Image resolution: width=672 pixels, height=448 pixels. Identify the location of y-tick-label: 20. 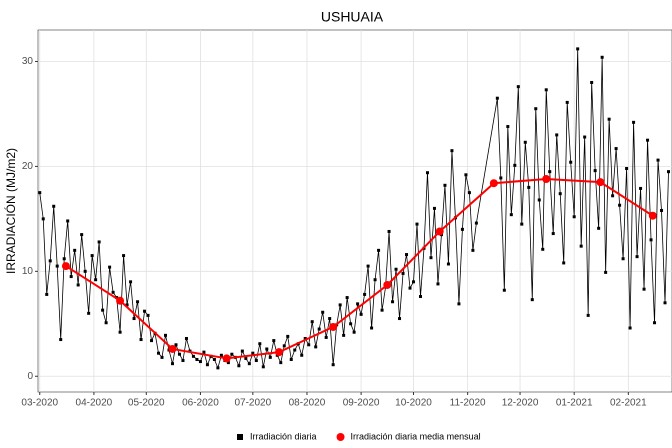
(28, 166).